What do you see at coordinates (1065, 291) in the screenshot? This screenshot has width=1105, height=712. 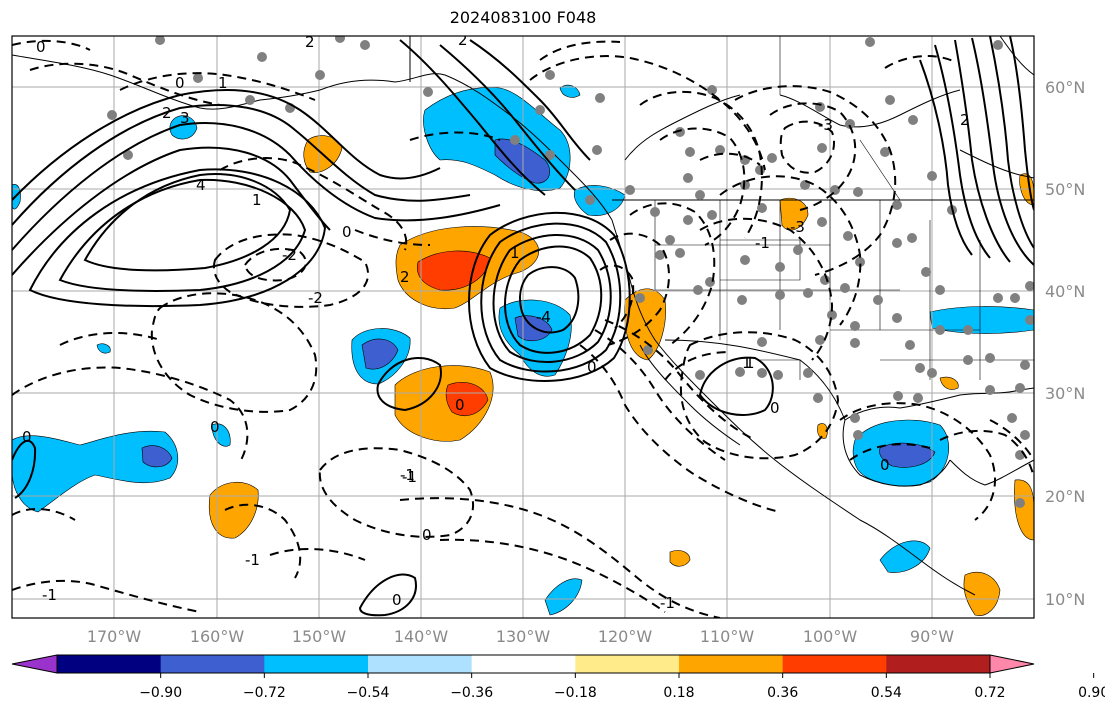 I see `lat-label: 40°N` at bounding box center [1065, 291].